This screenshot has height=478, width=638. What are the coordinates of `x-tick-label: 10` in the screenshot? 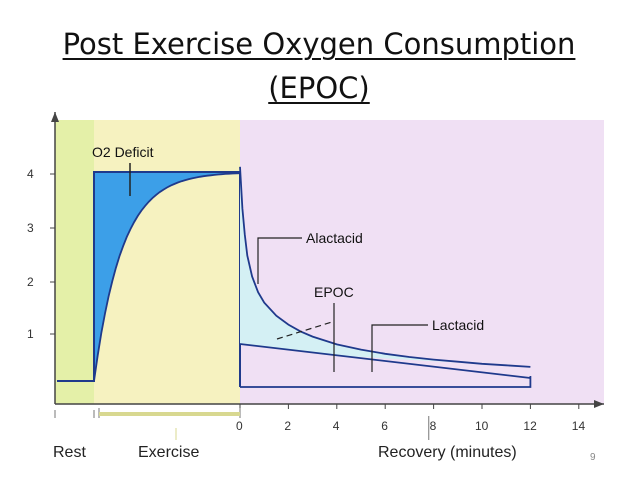 It's located at (482, 426).